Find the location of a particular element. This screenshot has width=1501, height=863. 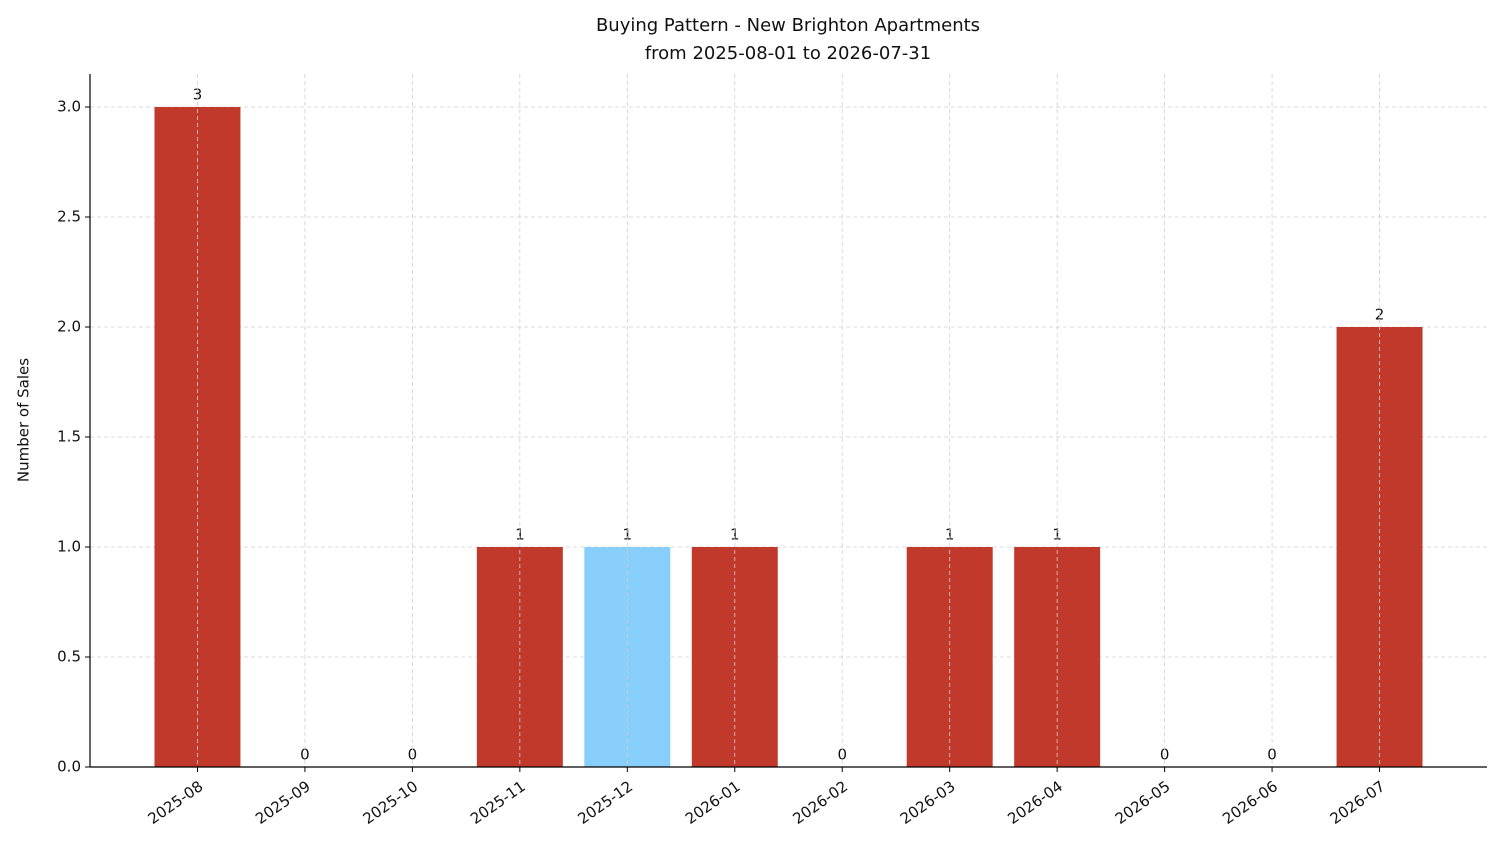

x-tick-label: 2026-02 is located at coordinates (820, 802).